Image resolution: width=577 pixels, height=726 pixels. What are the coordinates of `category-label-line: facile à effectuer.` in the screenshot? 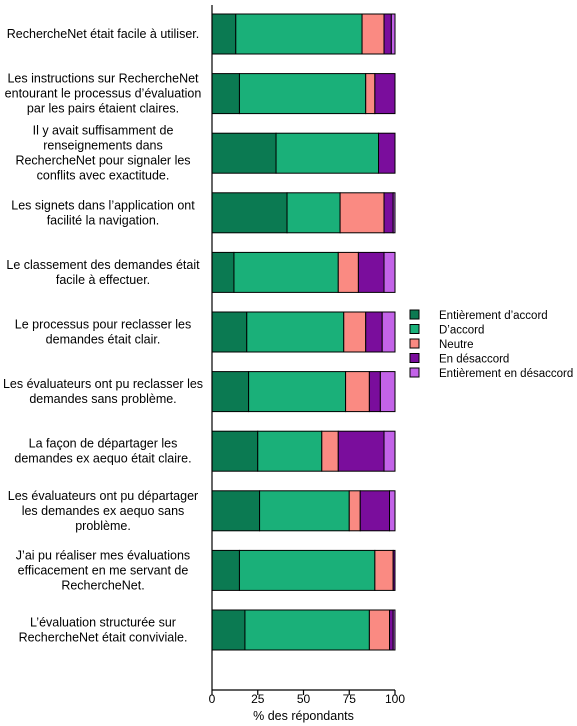 It's located at (103, 280).